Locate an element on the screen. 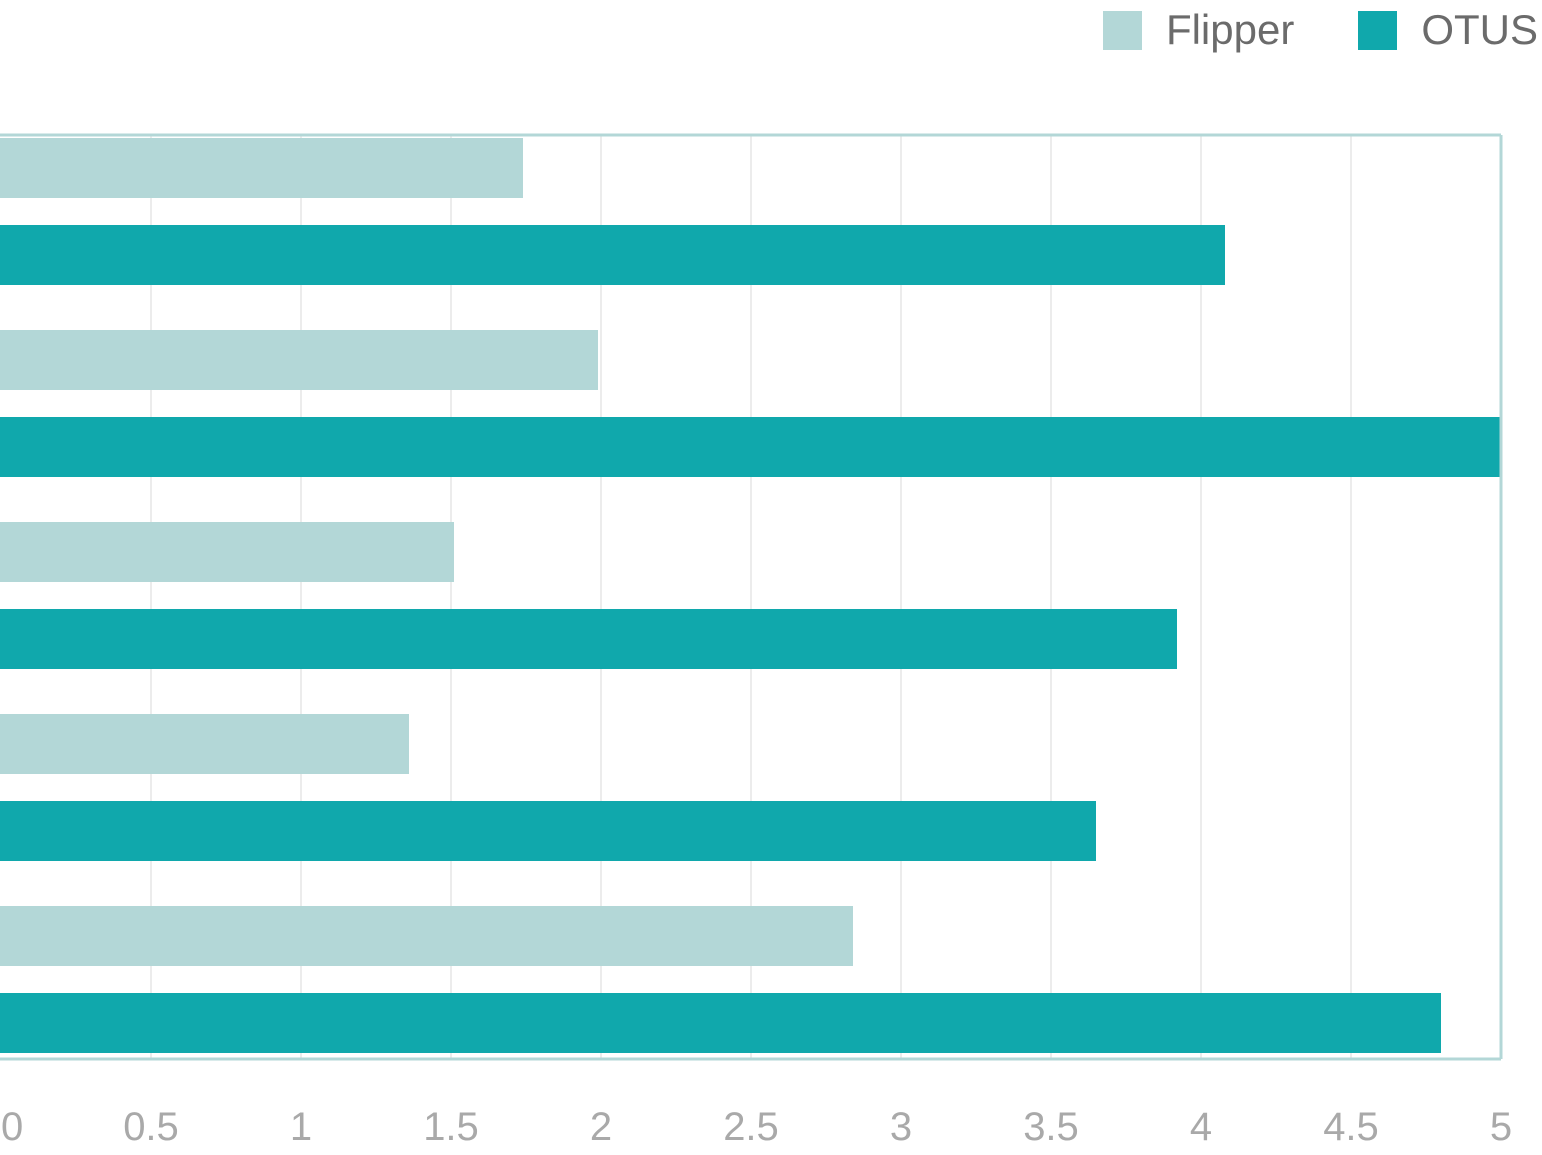 The width and height of the screenshot is (1542, 1155). x-tick-label: 1.5 is located at coordinates (451, 1127).